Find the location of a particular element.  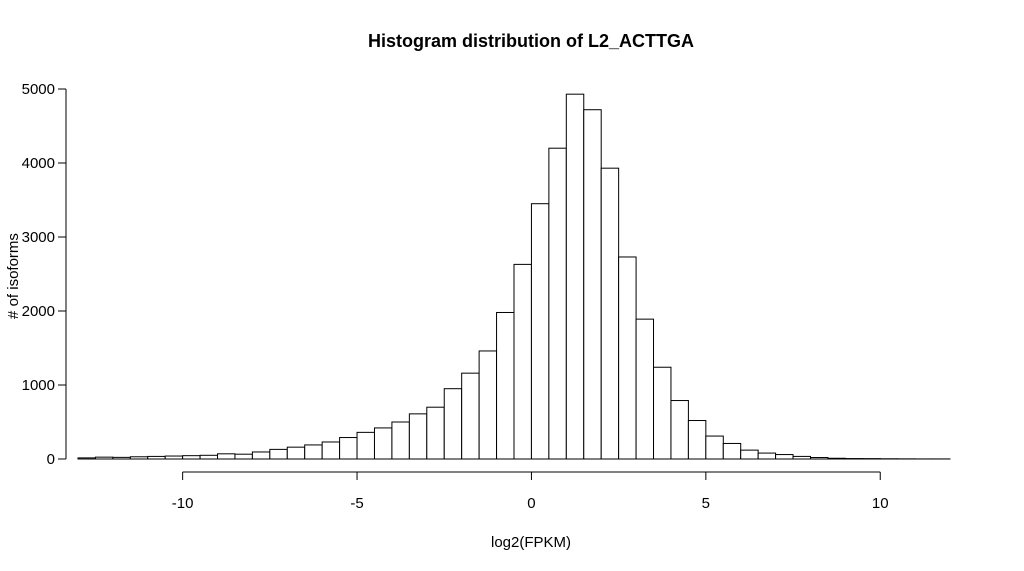

y-tick-label: 0 is located at coordinates (51, 459).